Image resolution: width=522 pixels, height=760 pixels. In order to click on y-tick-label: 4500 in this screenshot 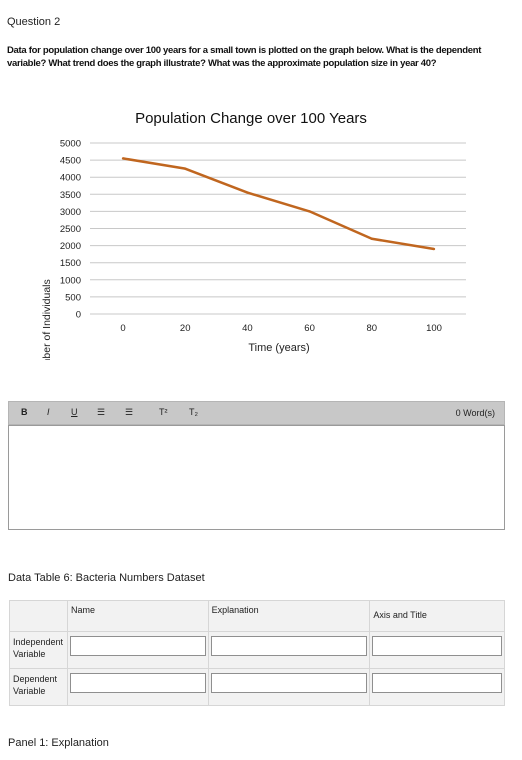, I will do `click(70, 161)`.